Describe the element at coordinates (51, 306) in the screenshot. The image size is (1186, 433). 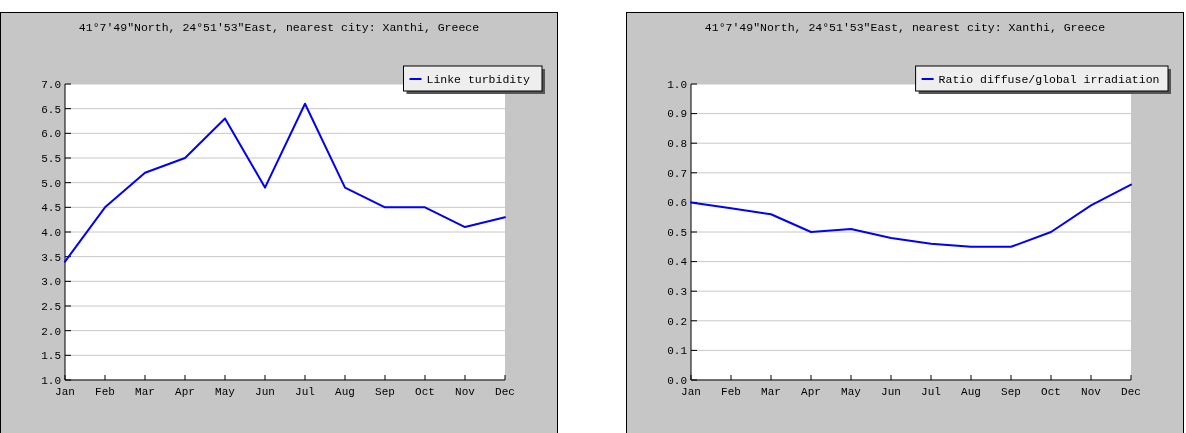
I see `y-tick-label: 2.5` at that location.